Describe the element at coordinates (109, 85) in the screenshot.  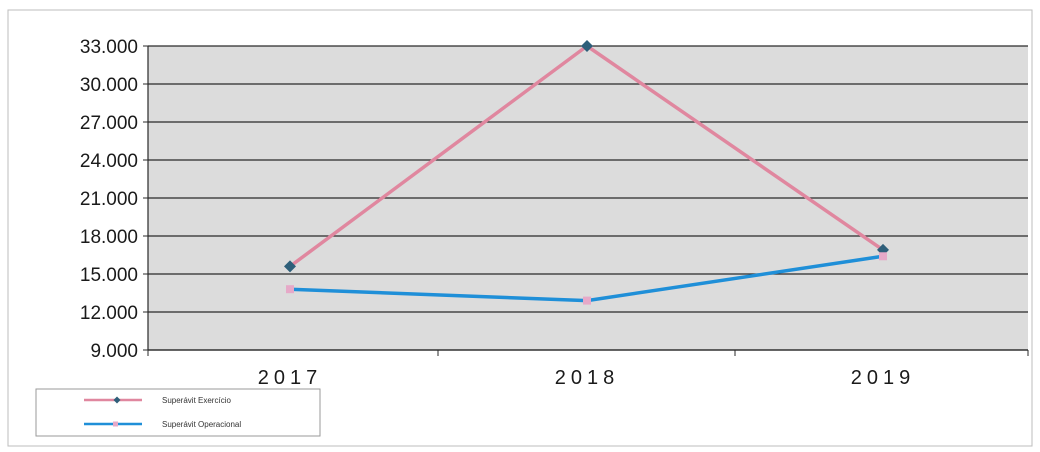
I see `y-tick-label: 30.000` at that location.